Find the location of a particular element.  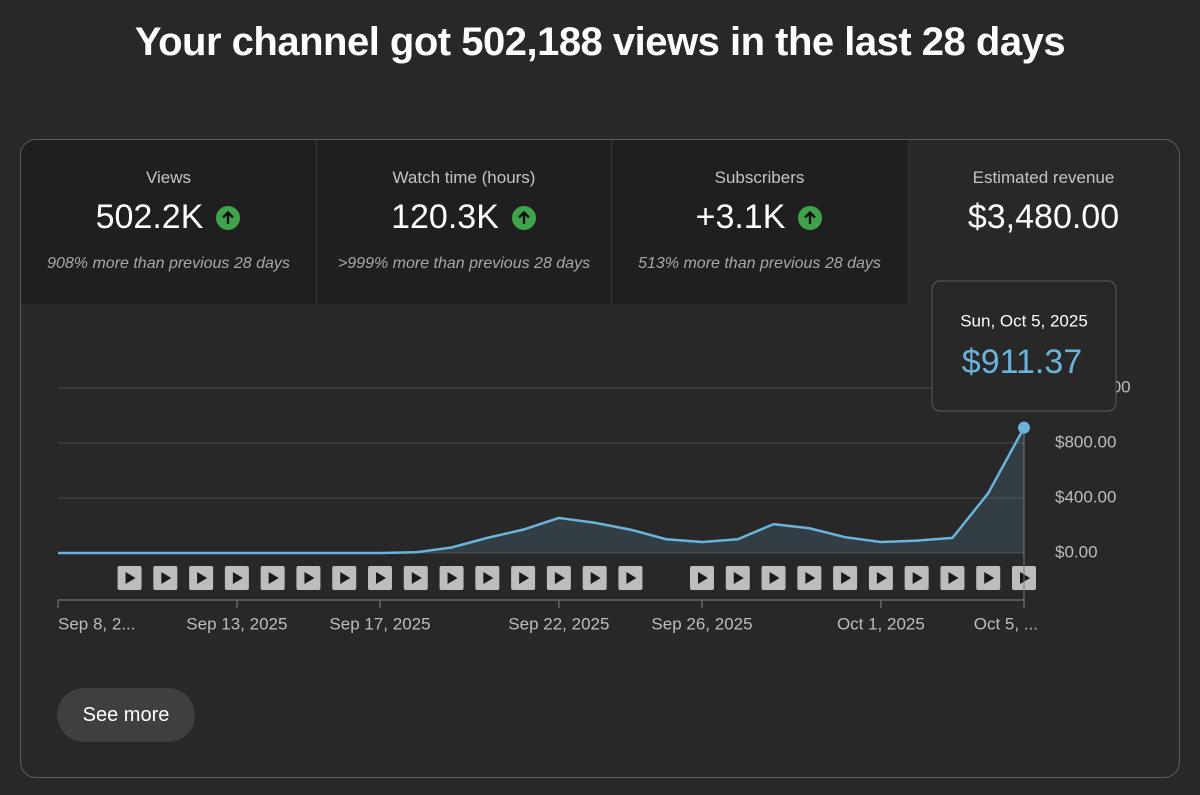

tooltip-box is located at coordinates (1024, 346).